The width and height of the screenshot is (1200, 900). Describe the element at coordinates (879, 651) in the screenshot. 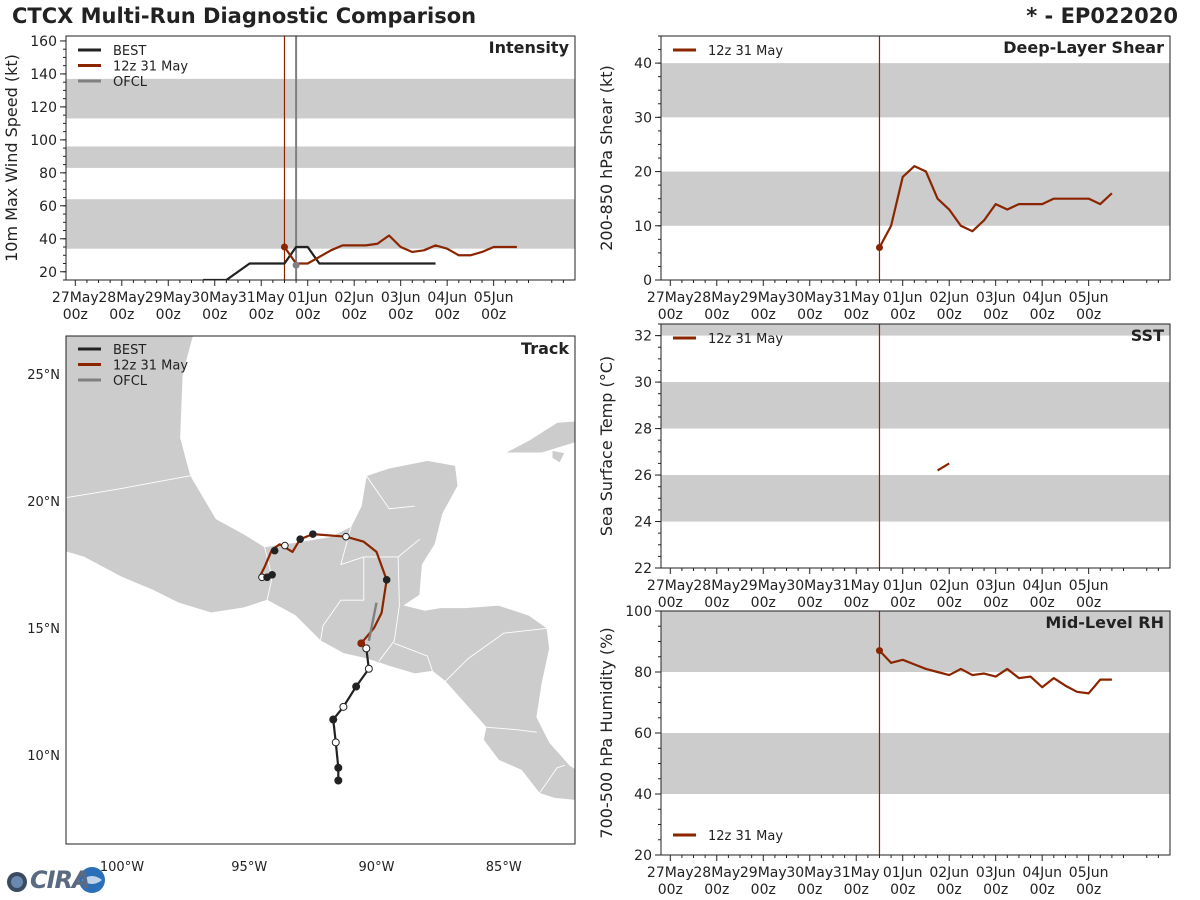

I see `rh-start-point` at that location.